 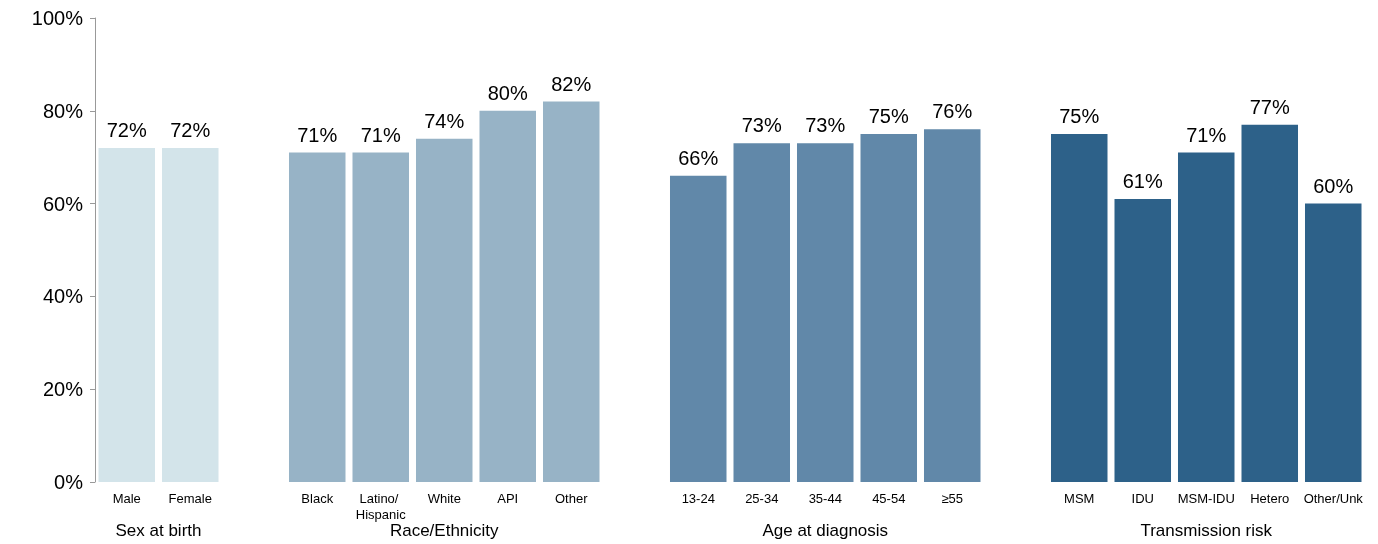 I want to click on x-tick-label: 45-54, so click(x=889, y=498).